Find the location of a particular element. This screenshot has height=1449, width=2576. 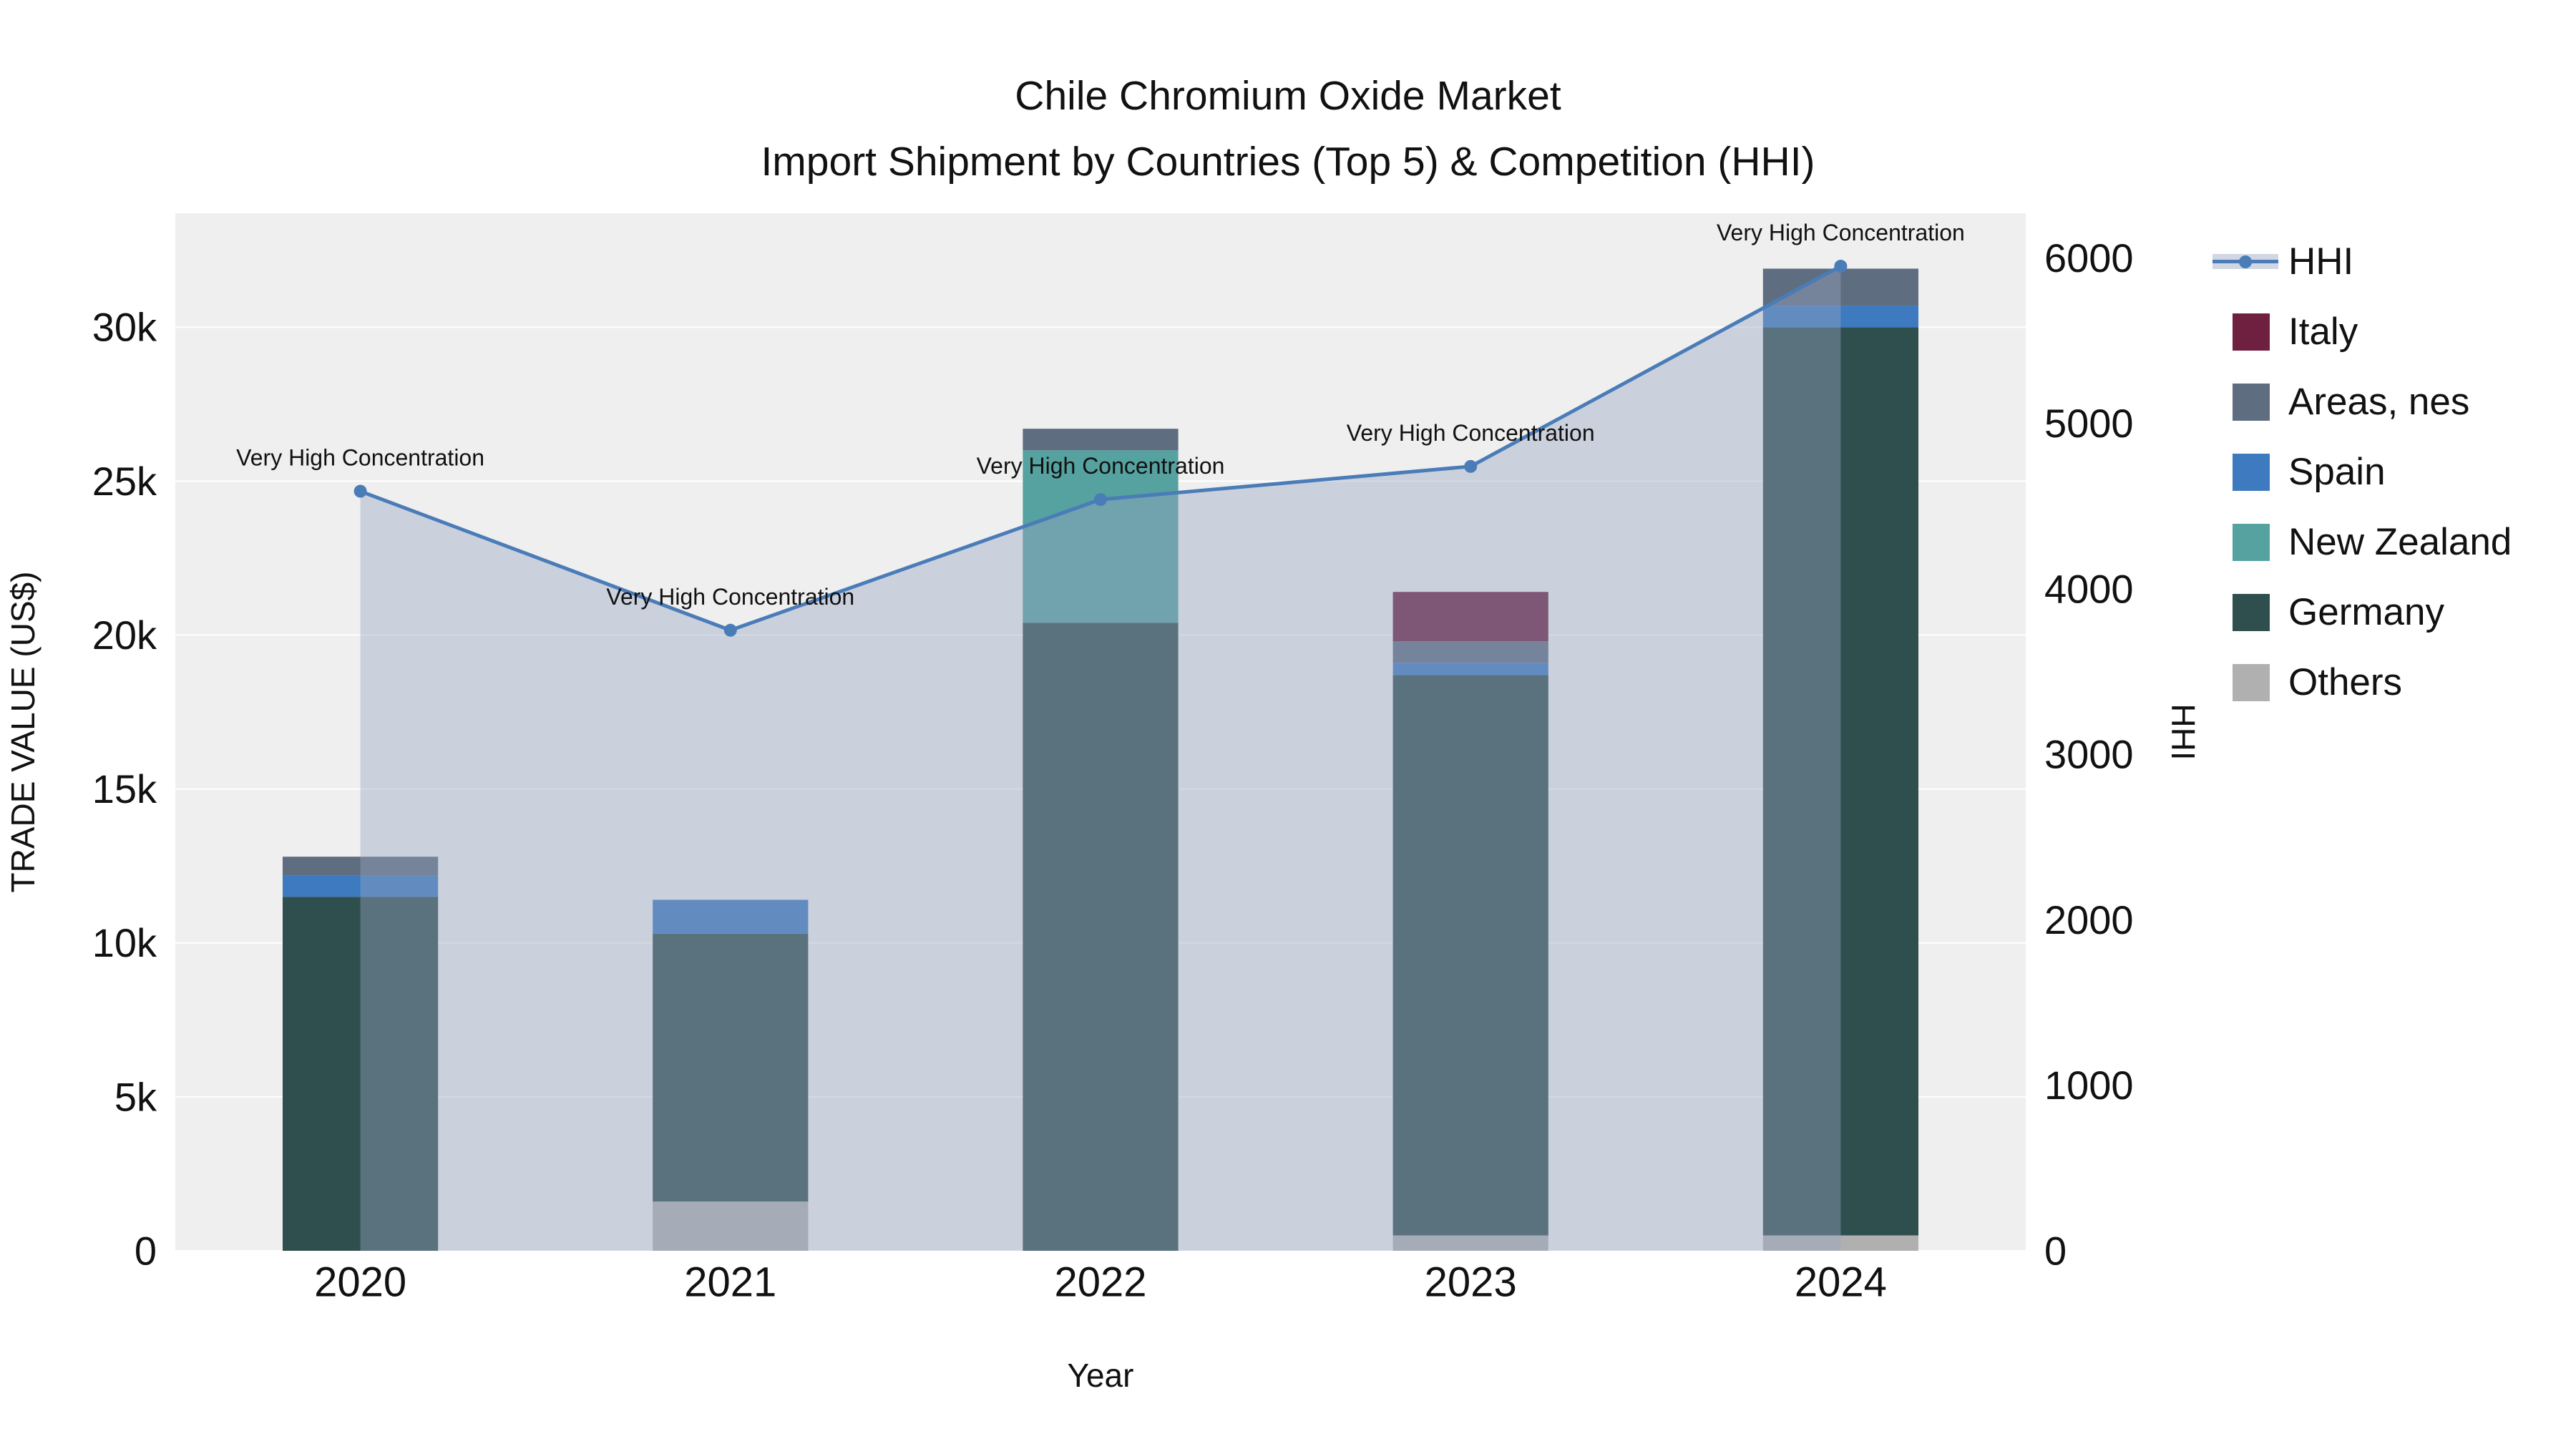

x-tick-label: 2022 is located at coordinates (1100, 1282).